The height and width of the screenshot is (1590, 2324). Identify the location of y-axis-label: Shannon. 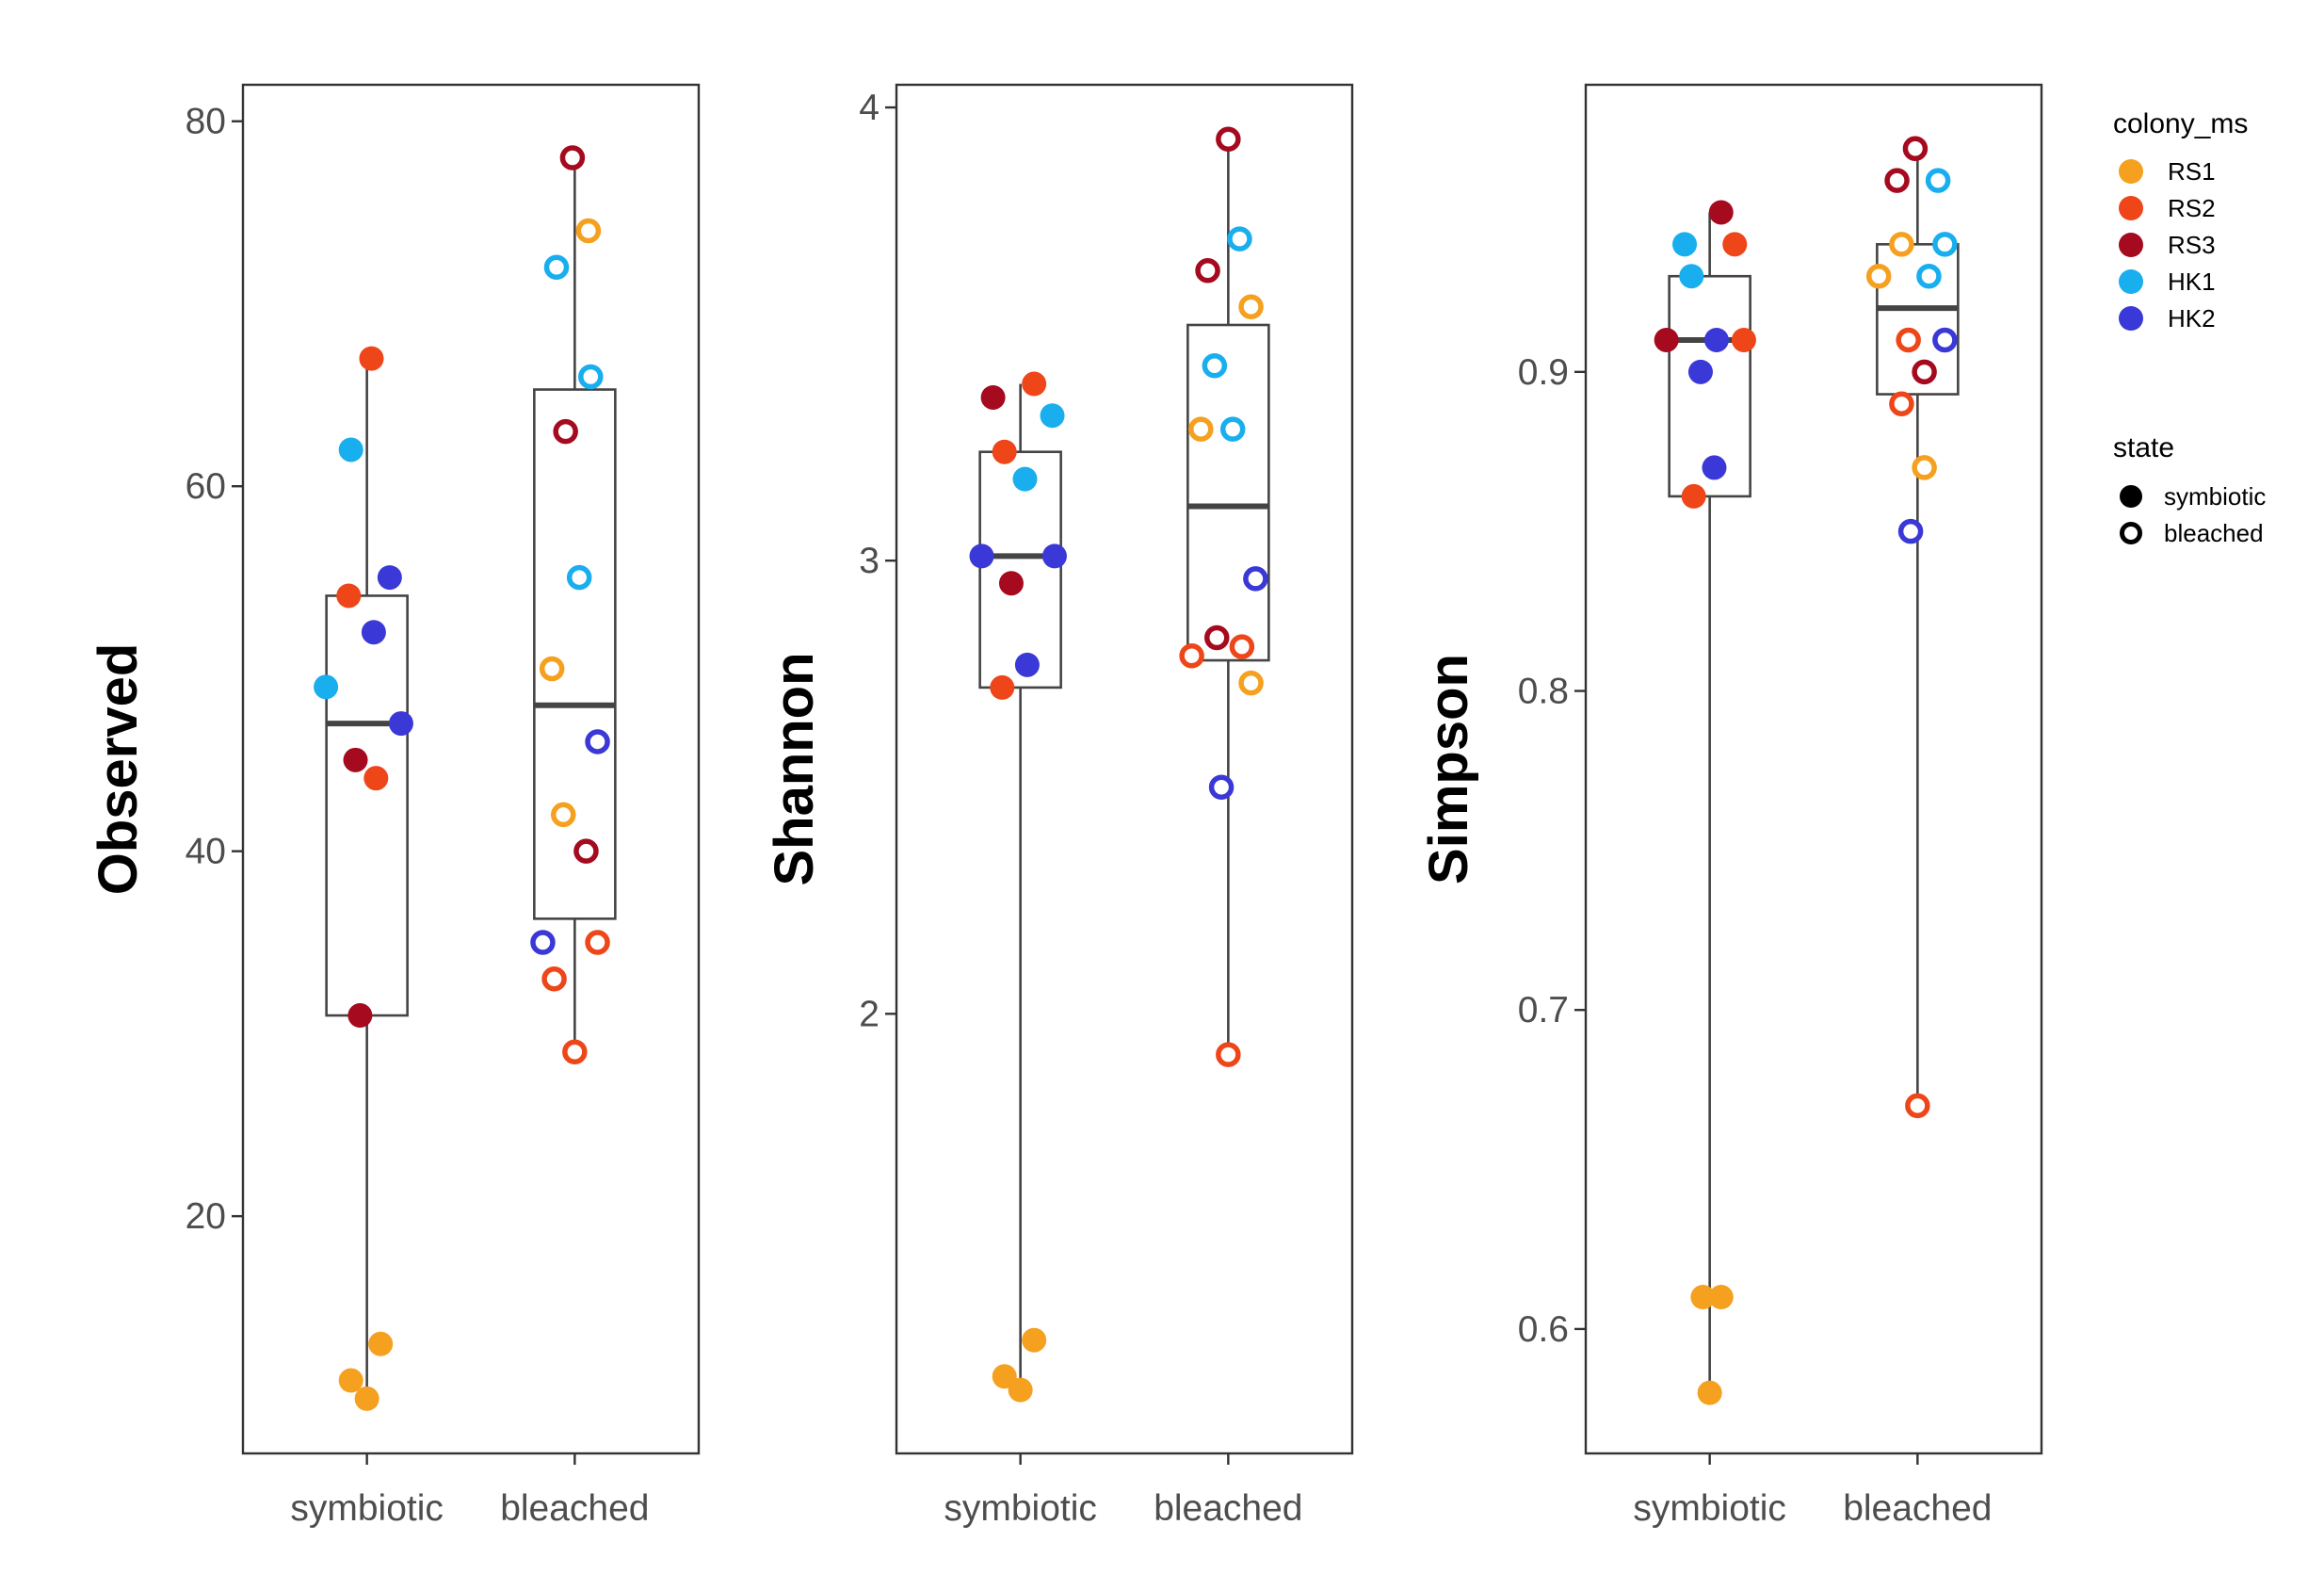
(794, 768).